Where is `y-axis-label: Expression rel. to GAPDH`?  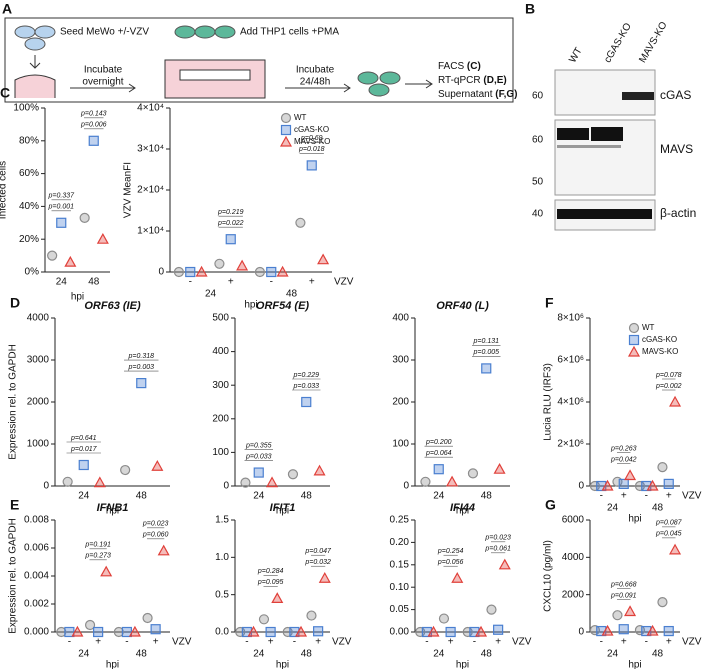
y-axis-label: Expression rel. to GAPDH is located at coordinates (13, 576).